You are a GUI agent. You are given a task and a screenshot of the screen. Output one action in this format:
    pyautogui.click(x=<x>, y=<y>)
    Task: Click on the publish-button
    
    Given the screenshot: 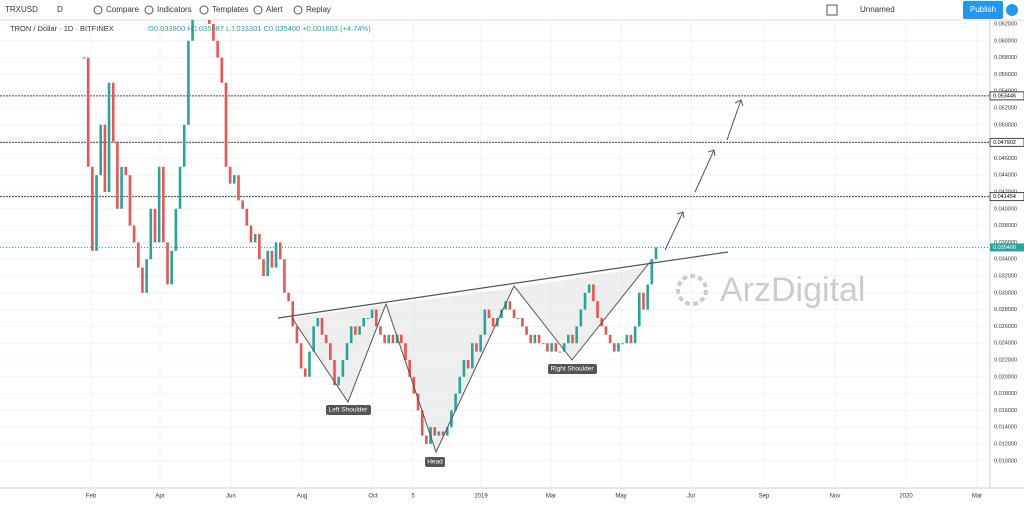 What is the action you would take?
    pyautogui.click(x=983, y=10)
    